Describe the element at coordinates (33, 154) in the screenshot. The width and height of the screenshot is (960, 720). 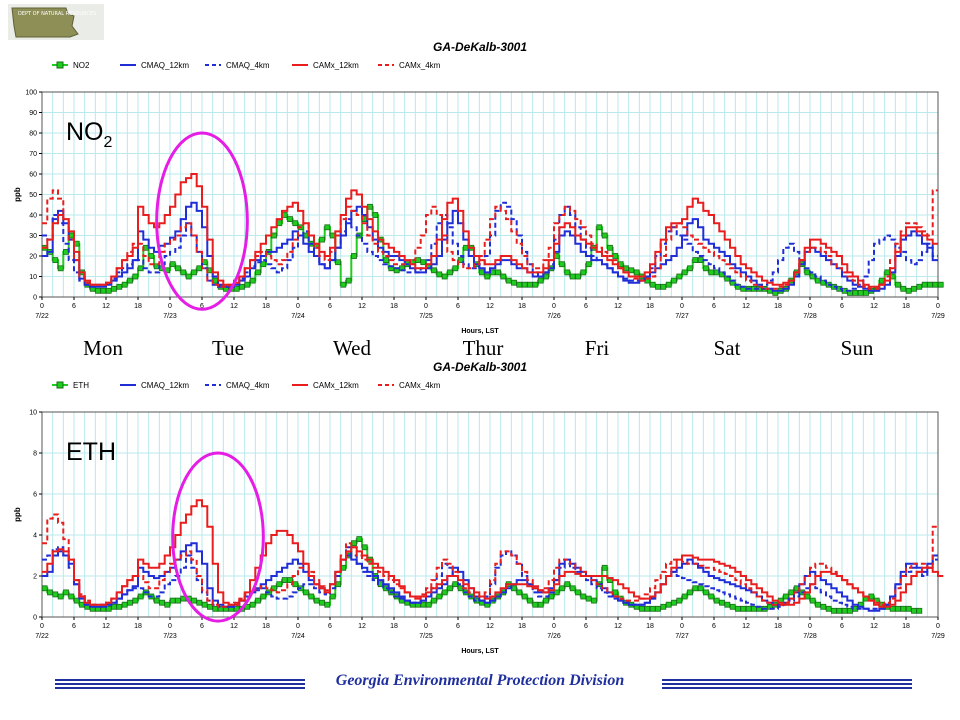
I see `no2-y-tick-label: 70` at that location.